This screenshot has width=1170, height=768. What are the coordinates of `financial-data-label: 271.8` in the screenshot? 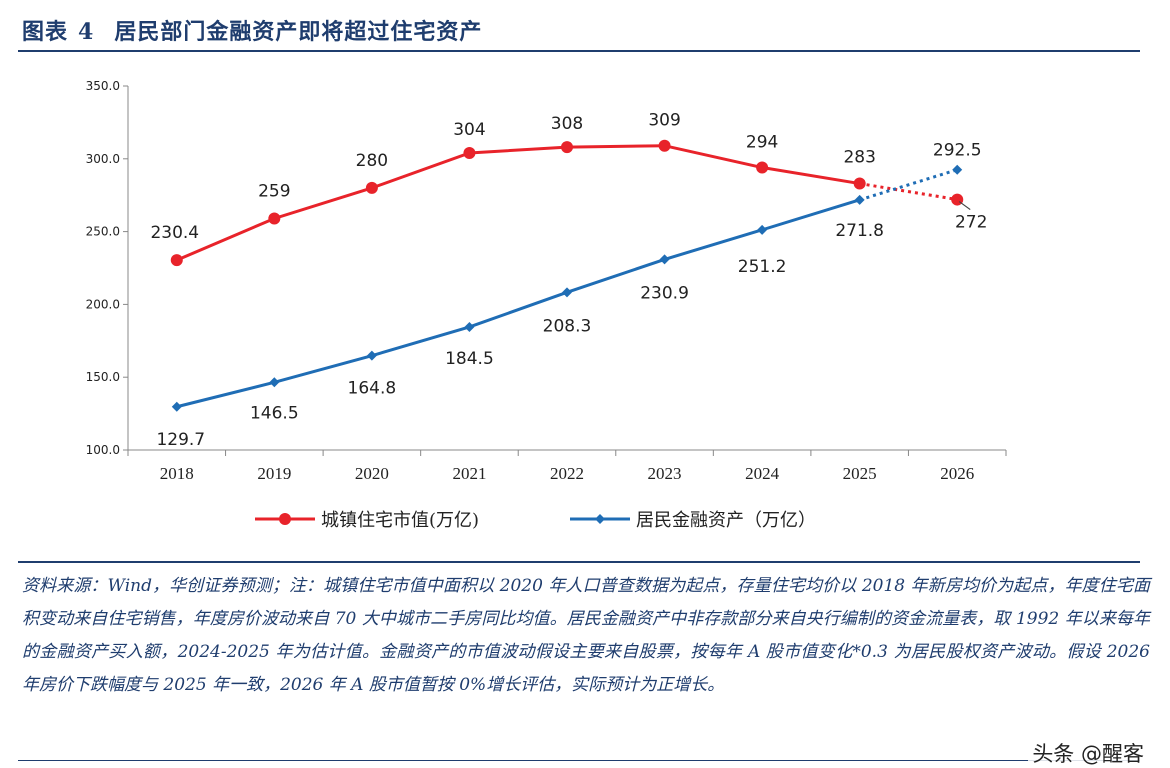 It's located at (859, 231).